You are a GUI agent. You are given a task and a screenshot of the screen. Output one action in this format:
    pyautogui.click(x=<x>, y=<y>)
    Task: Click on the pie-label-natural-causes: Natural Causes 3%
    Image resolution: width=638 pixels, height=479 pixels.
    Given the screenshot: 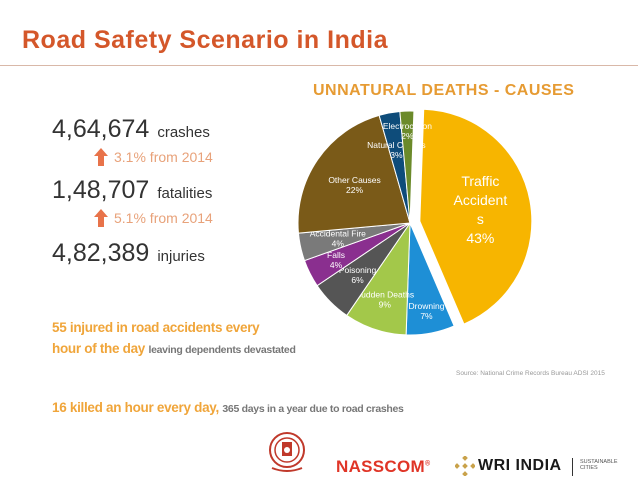 What is the action you would take?
    pyautogui.click(x=396, y=150)
    